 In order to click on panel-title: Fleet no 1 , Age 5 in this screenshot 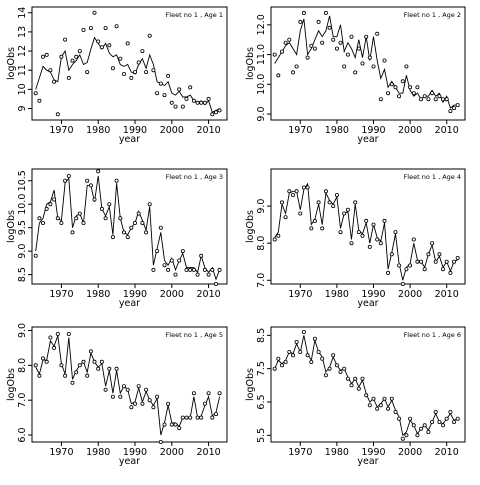, I will do `click(194, 335)`.